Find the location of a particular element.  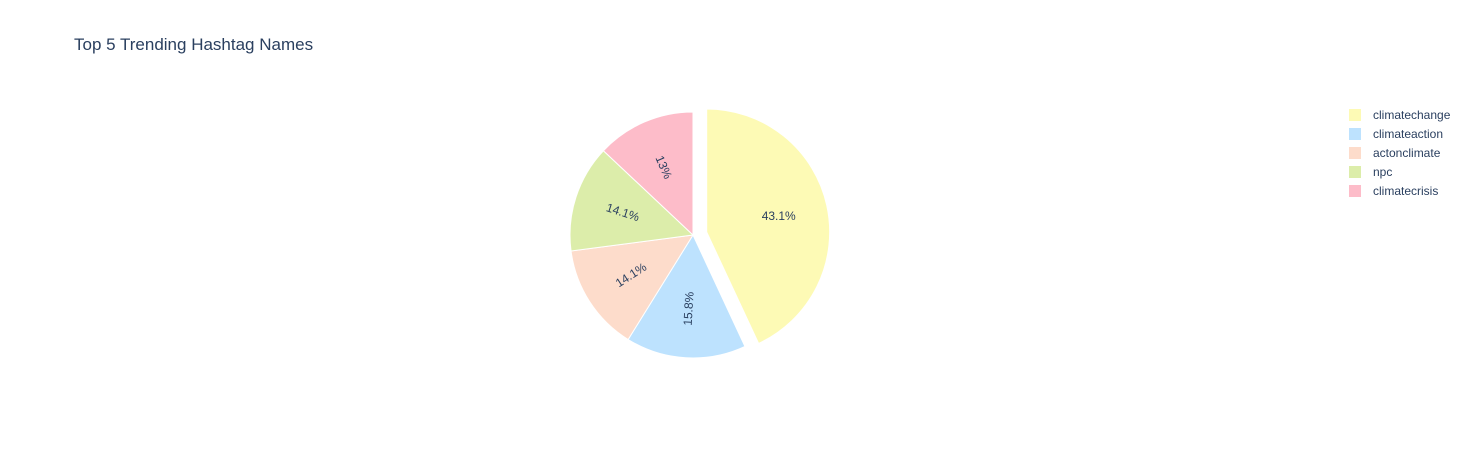

pie-slice-climatecrisis is located at coordinates (648, 174).